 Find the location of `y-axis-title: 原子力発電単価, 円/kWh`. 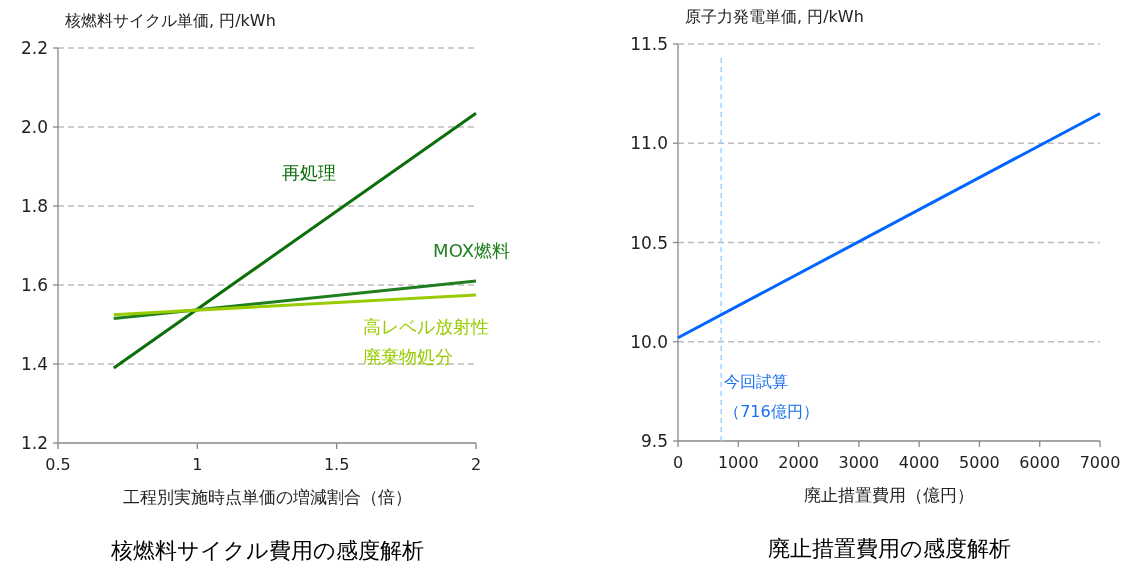

y-axis-title: 原子力発電単価, 円/kWh is located at coordinates (774, 16).